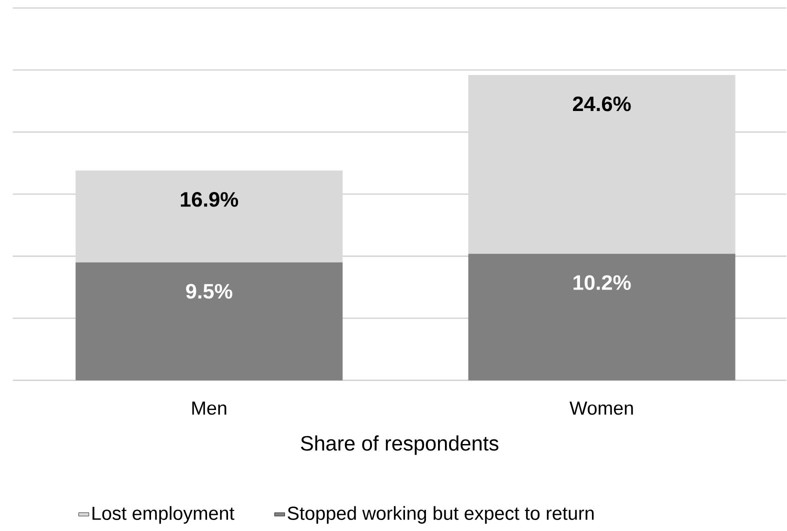  What do you see at coordinates (601, 408) in the screenshot?
I see `x-tick-label: Women` at bounding box center [601, 408].